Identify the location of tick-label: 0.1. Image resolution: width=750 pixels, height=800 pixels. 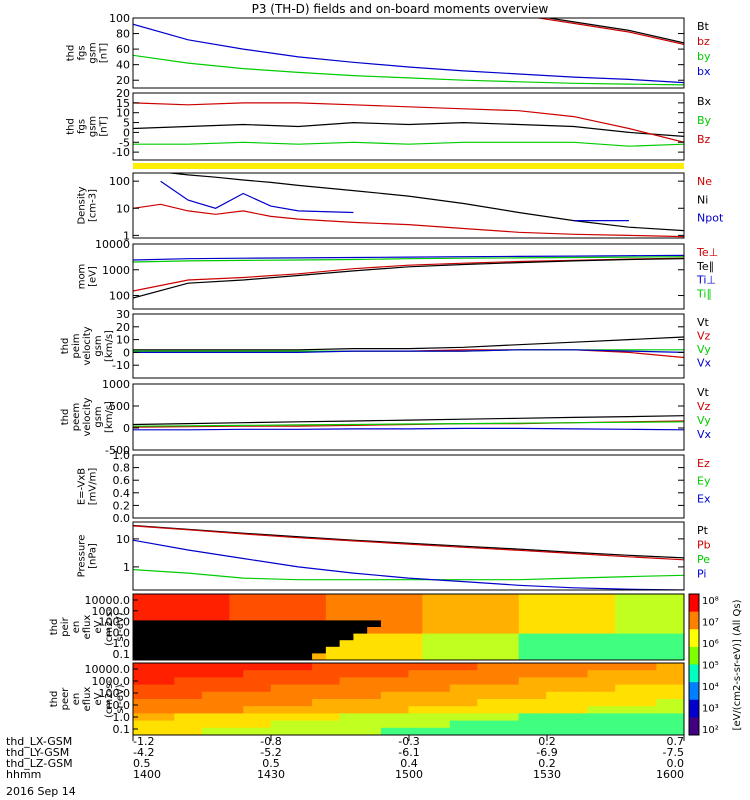
(122, 729).